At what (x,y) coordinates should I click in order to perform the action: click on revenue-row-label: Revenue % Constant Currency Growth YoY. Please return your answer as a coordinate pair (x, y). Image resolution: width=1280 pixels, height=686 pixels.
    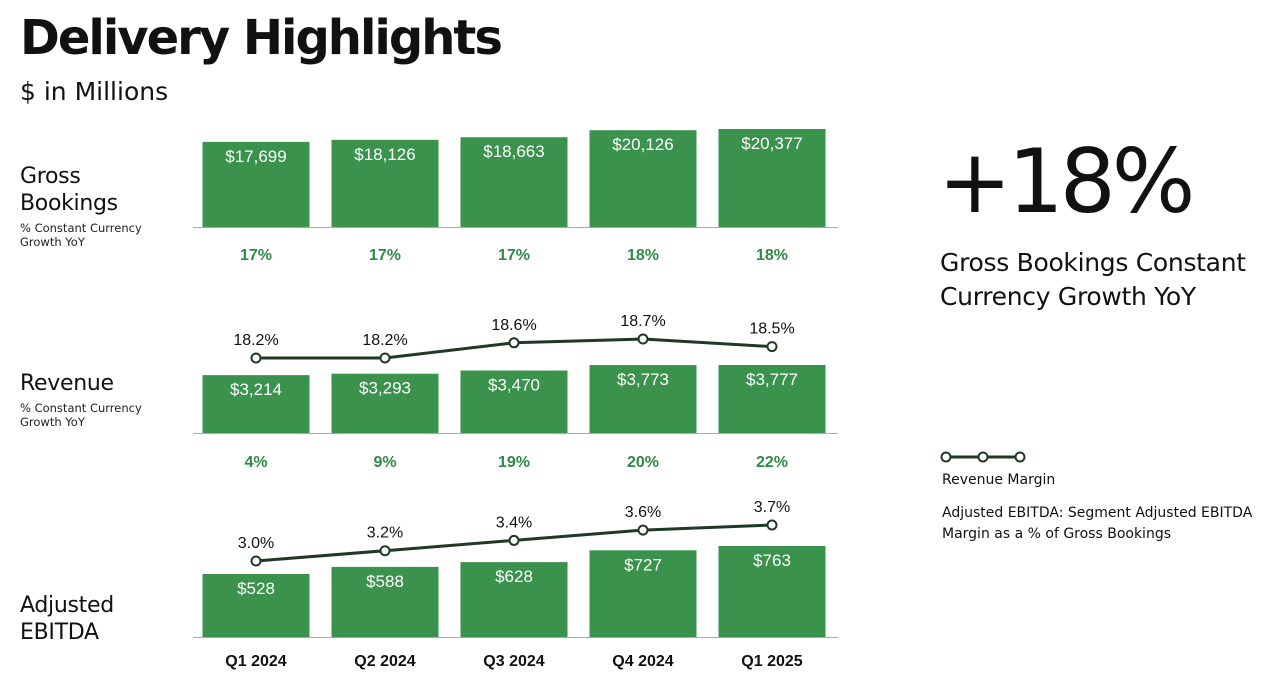
    Looking at the image, I should click on (81, 399).